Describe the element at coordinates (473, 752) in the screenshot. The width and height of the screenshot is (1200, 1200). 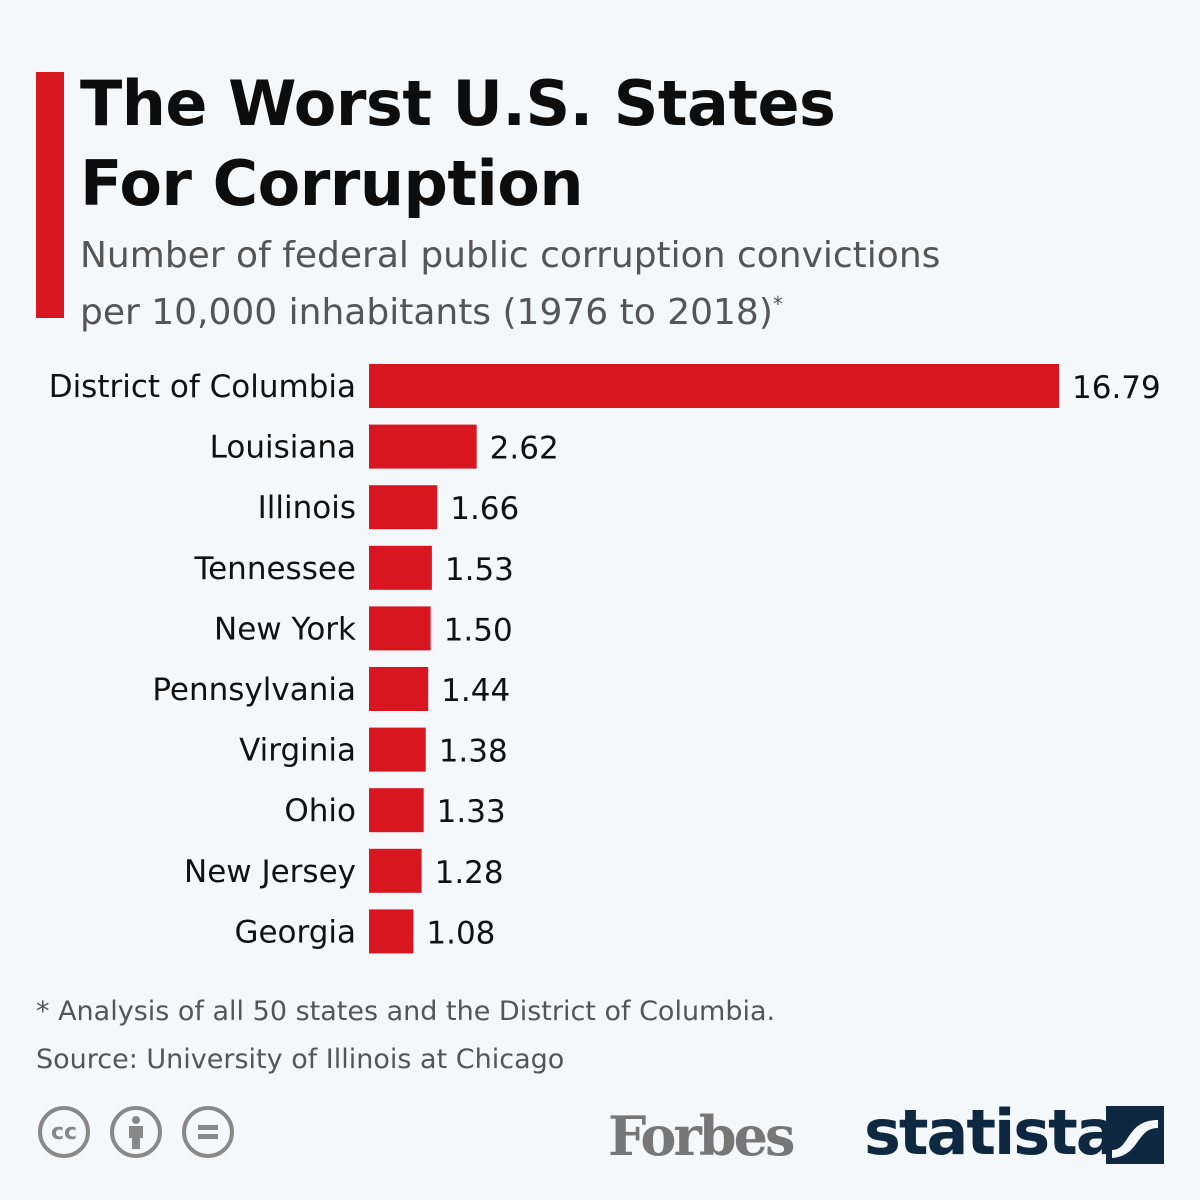
I see `value-label: 1.38` at that location.